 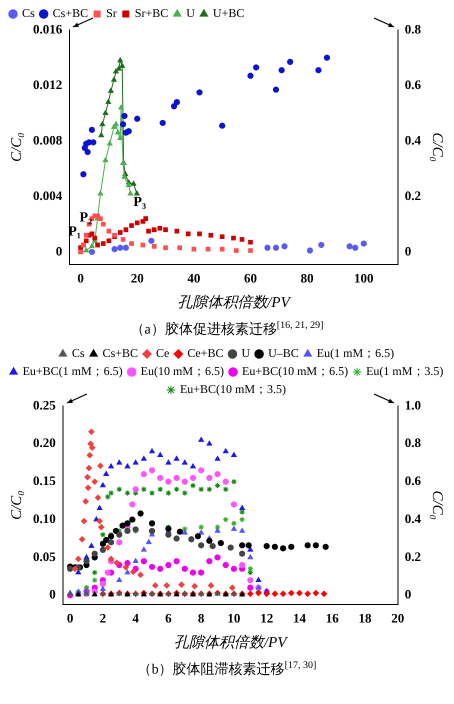 I want to click on annotation: P₃, so click(x=139, y=202).